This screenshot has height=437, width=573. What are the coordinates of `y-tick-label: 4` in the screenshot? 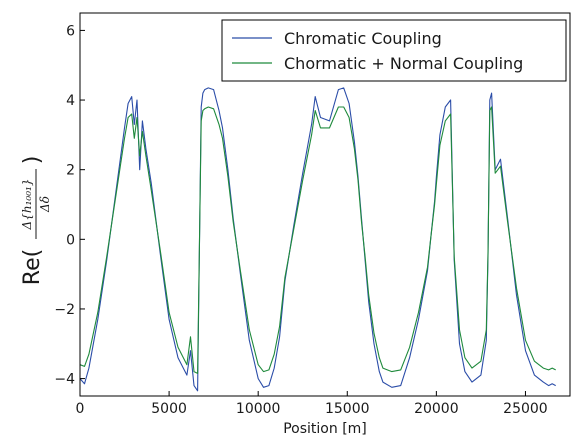 It's located at (70, 101).